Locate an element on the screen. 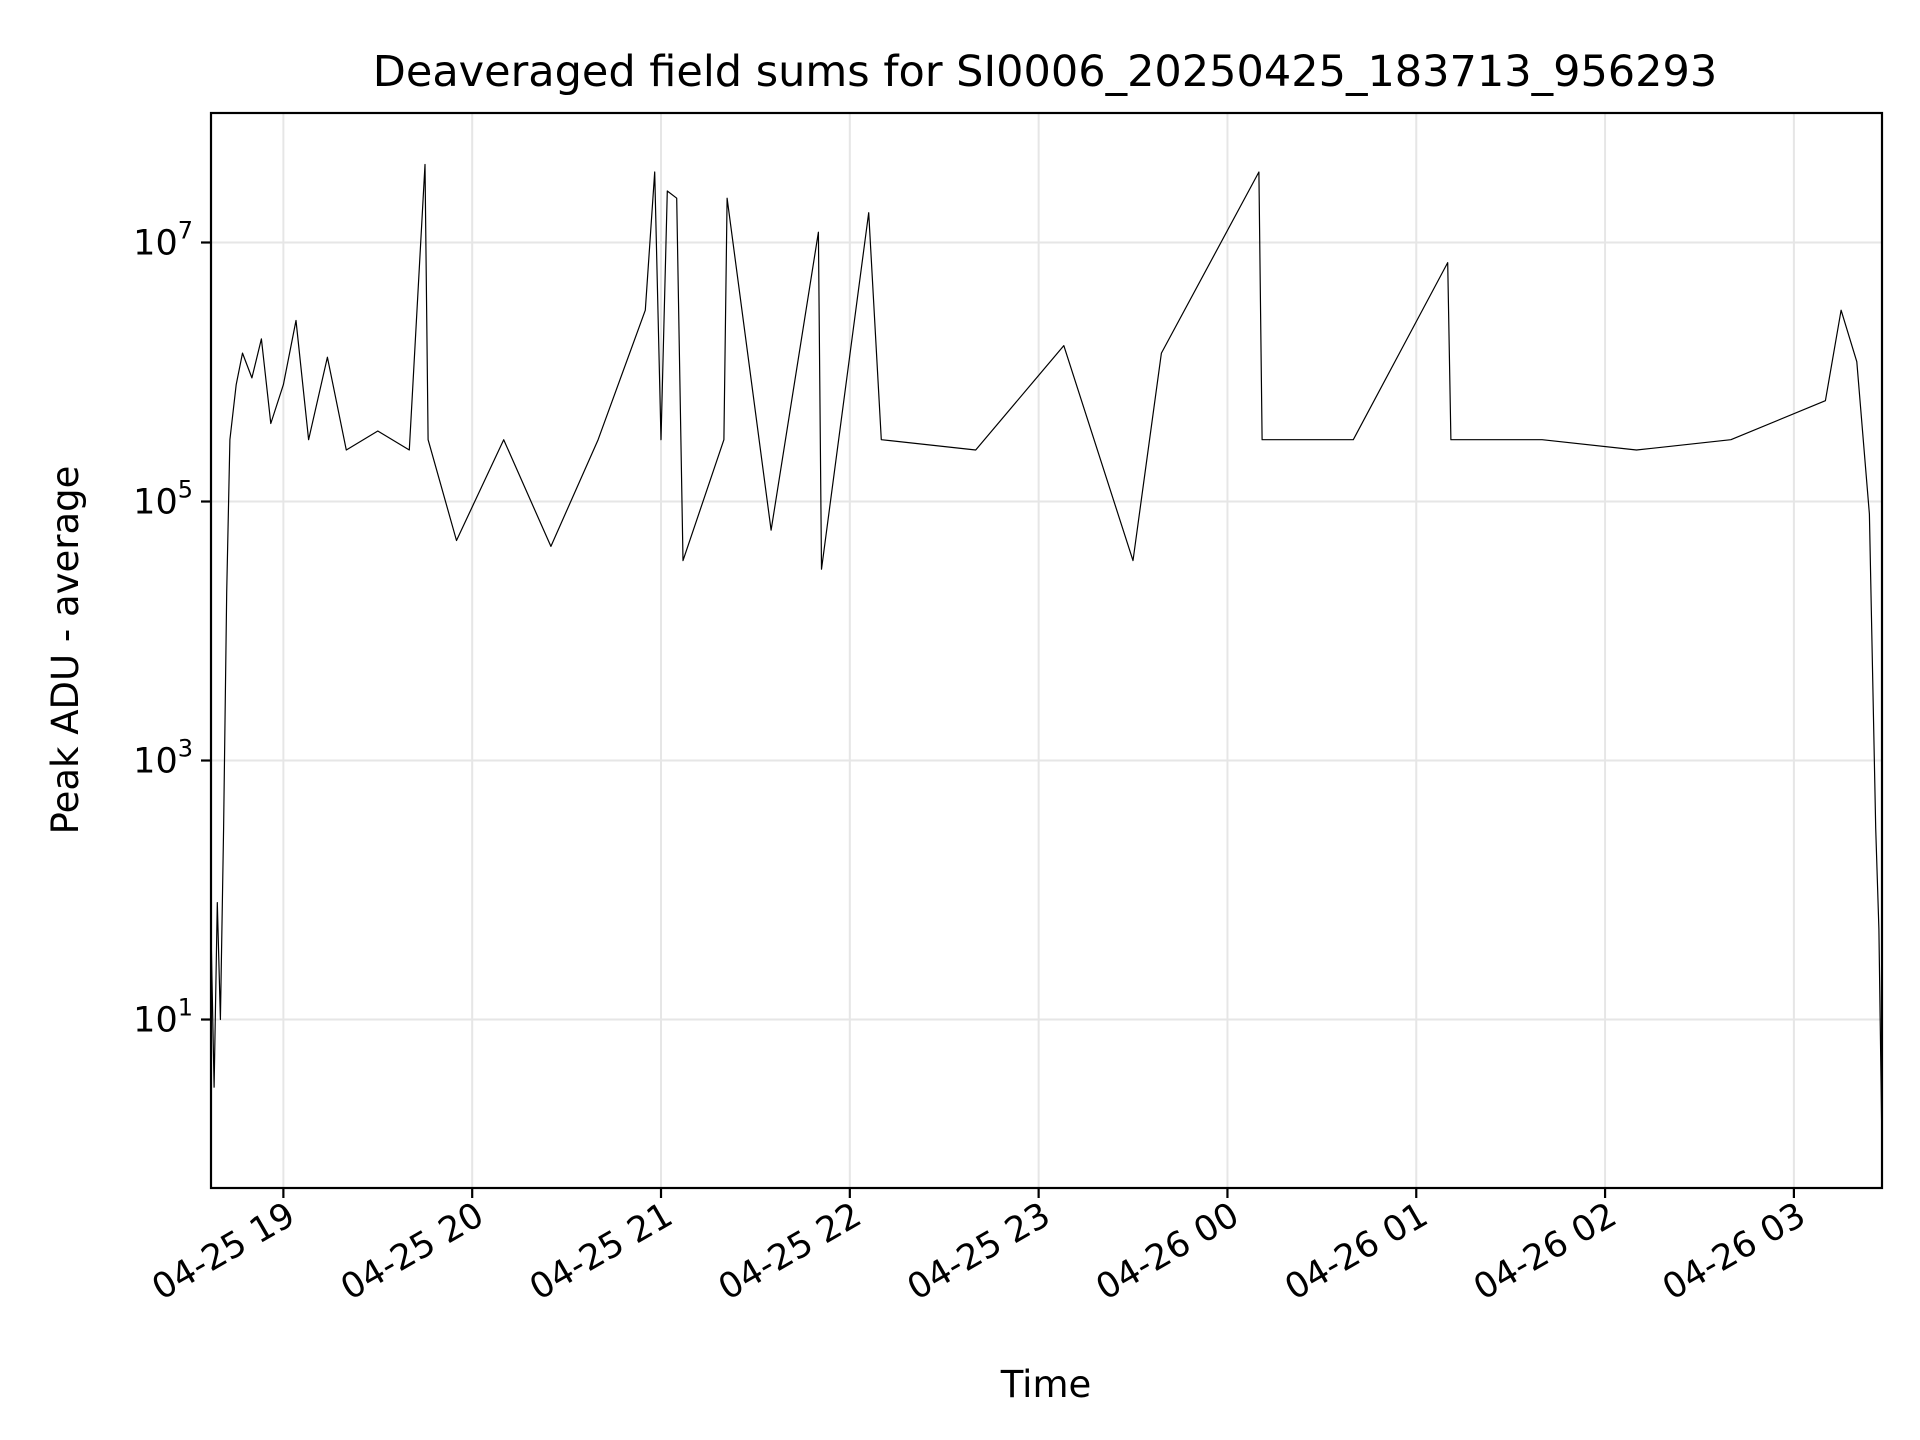 The image size is (1920, 1440). y-tick-exponent: 7 is located at coordinates (185, 231).